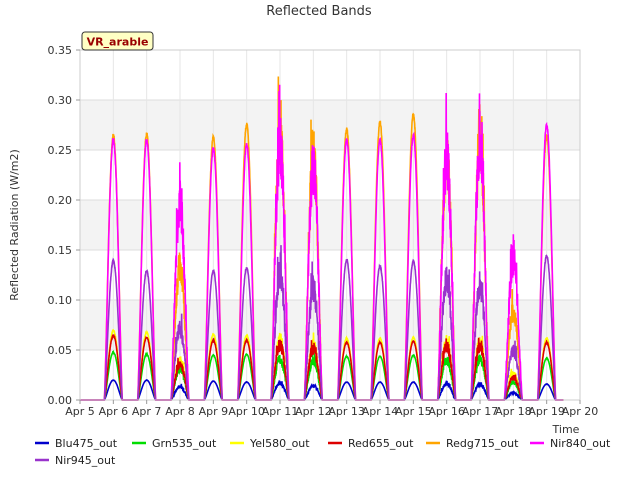 This screenshot has height=484, width=640. What do you see at coordinates (380, 411) in the screenshot?
I see `x-tick-label: Apr 14` at bounding box center [380, 411].